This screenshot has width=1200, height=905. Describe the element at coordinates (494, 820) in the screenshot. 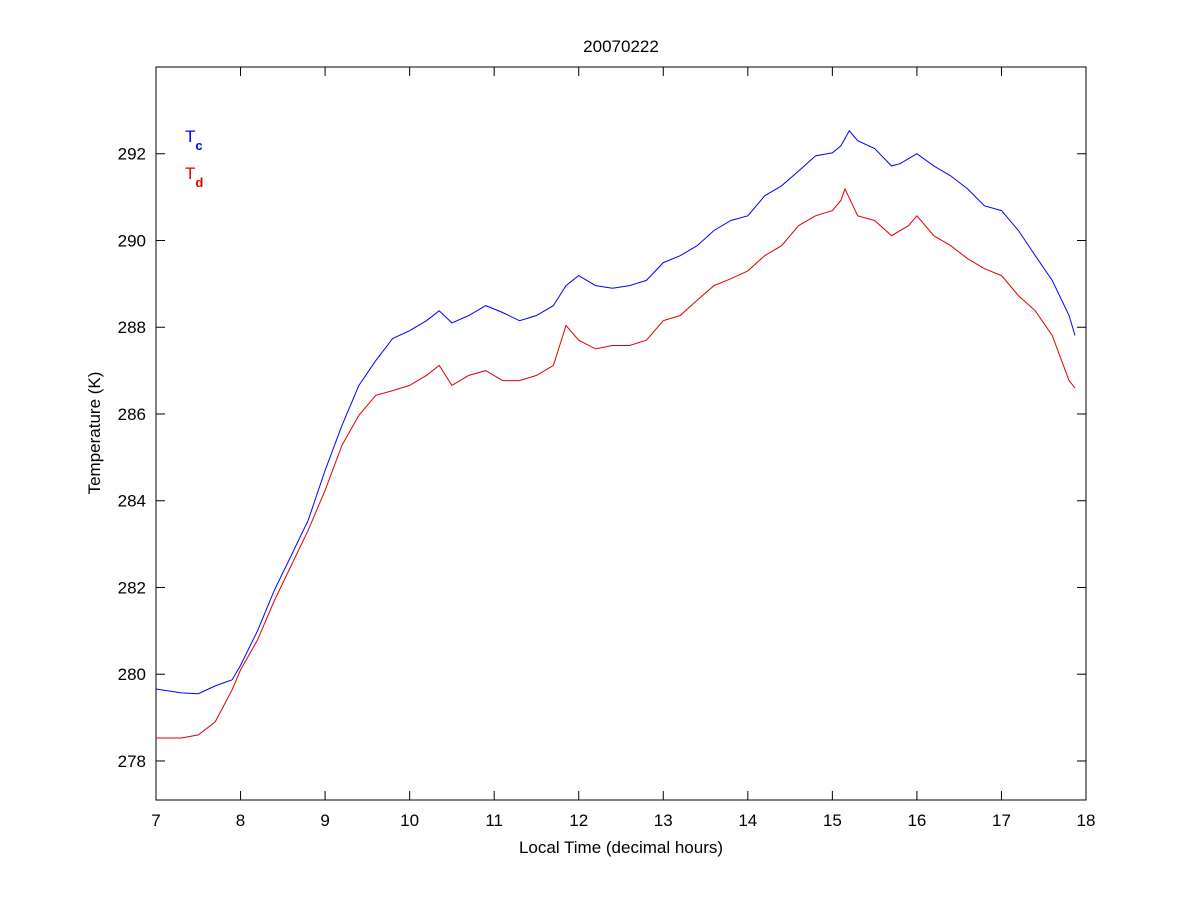

I see `x-tick-label: 11` at that location.